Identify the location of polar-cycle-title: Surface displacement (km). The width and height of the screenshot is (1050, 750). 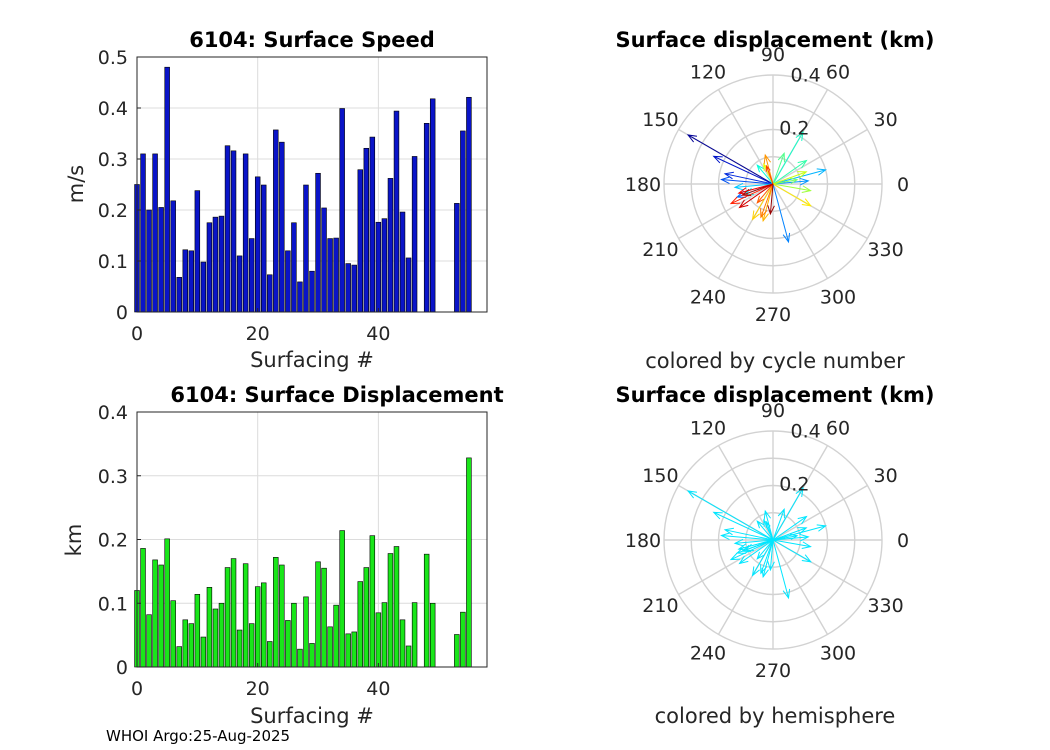
(774, 40).